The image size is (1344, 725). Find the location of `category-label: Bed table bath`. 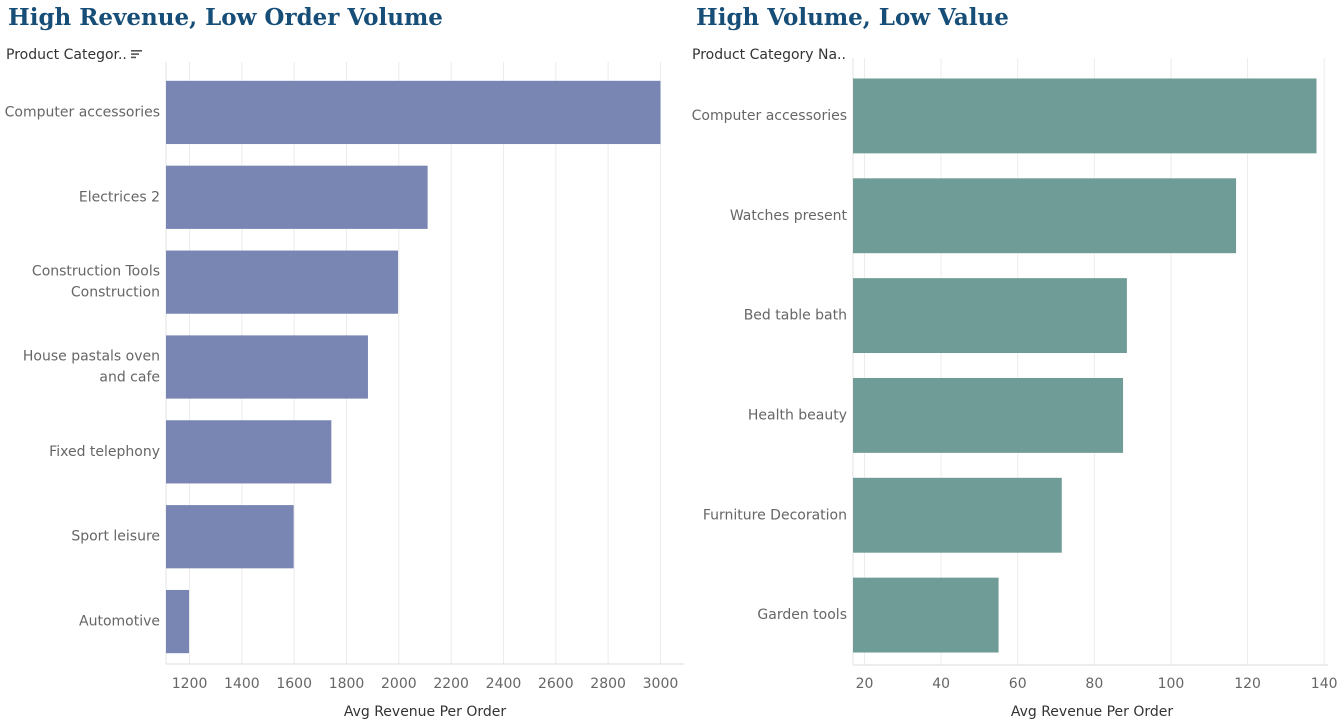

category-label: Bed table bath is located at coordinates (795, 316).